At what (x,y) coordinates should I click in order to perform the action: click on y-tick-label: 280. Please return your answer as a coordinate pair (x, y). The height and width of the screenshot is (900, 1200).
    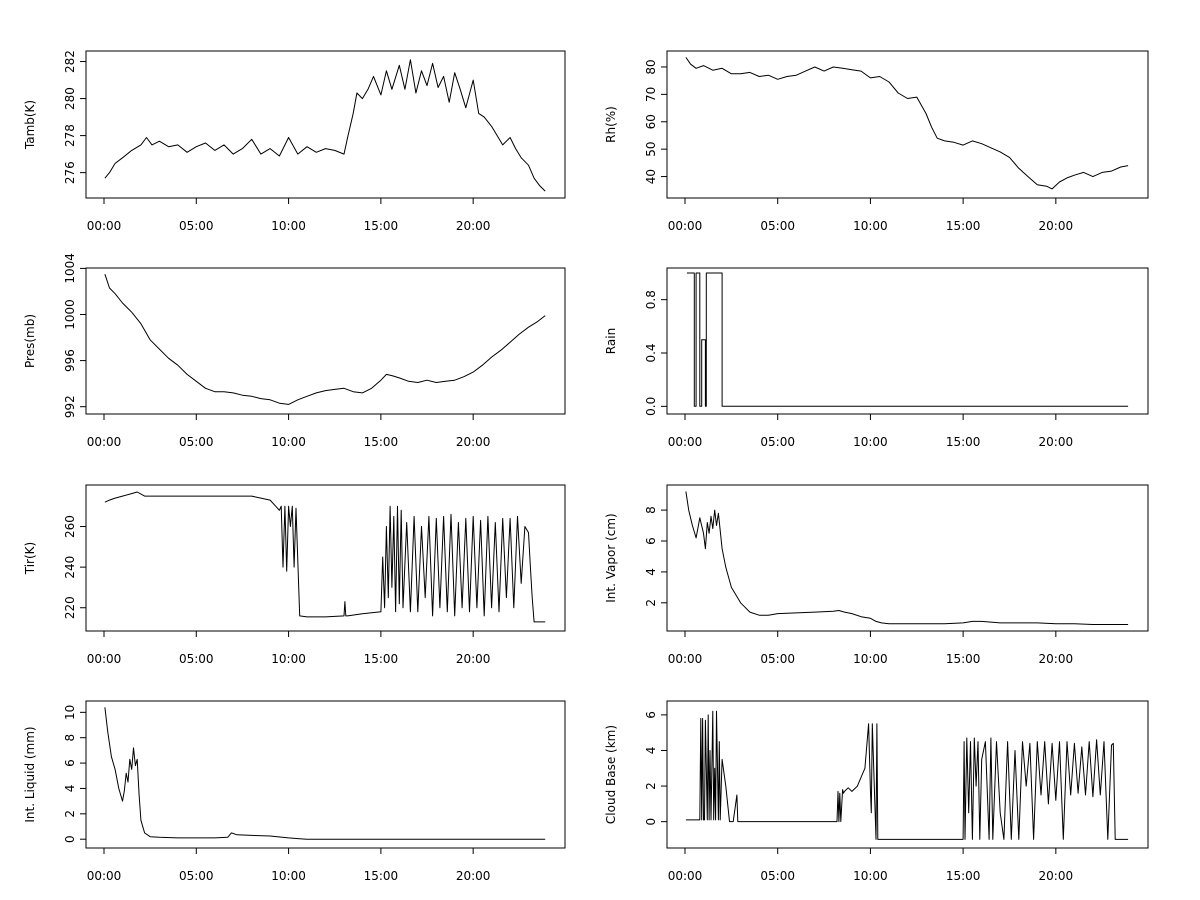
    Looking at the image, I should click on (70, 98).